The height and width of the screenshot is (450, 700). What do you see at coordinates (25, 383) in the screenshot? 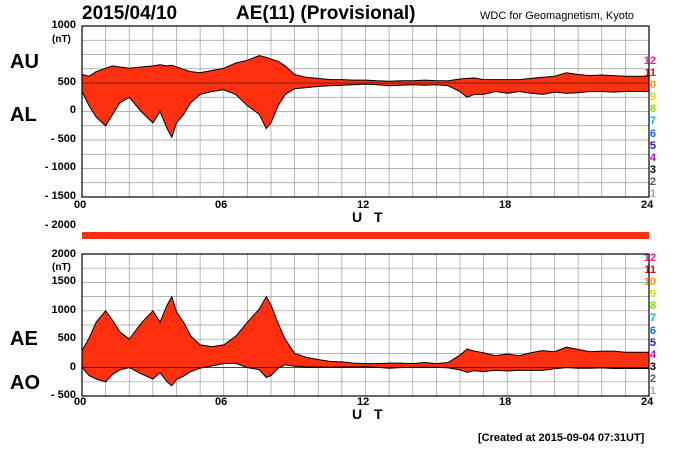
I see `ao-label: AO` at bounding box center [25, 383].